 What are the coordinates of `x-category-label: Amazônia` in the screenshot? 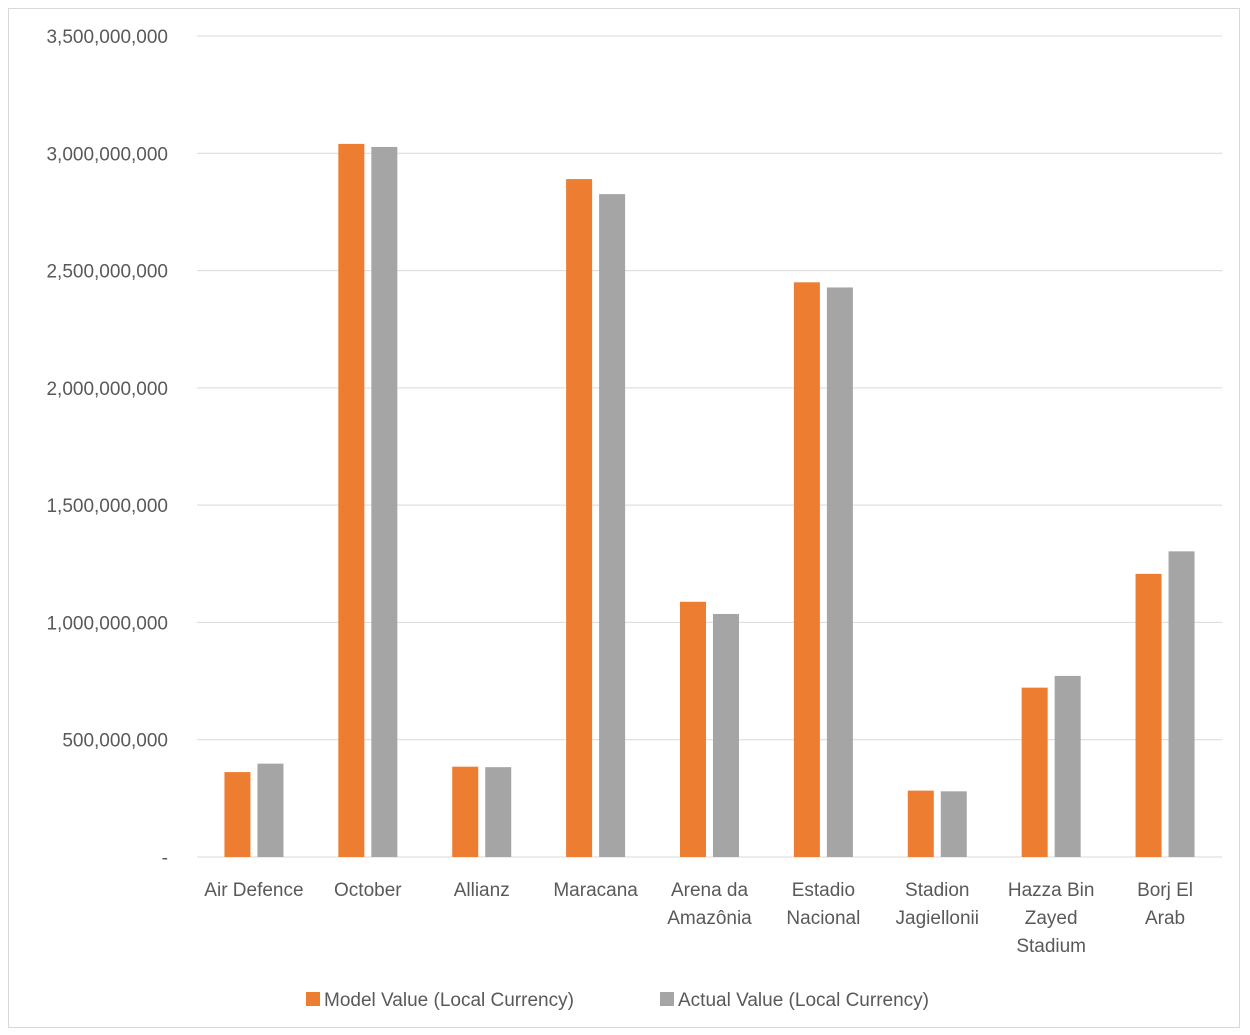 It's located at (709, 918).